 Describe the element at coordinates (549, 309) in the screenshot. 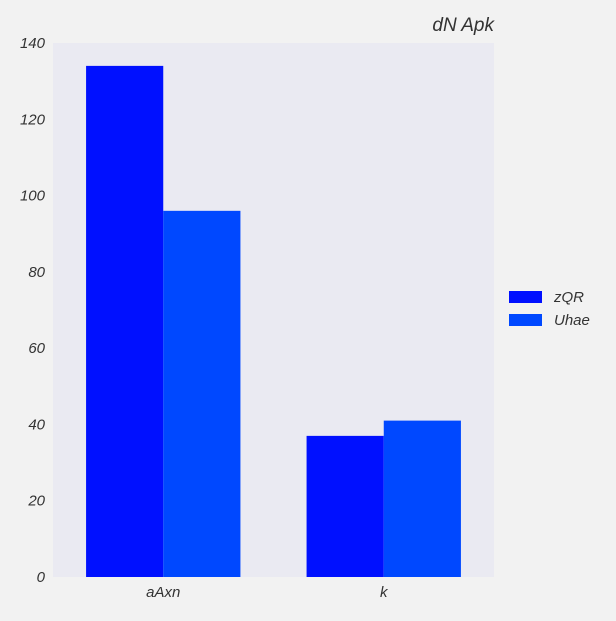

I see `legend: zQR Uhae` at that location.